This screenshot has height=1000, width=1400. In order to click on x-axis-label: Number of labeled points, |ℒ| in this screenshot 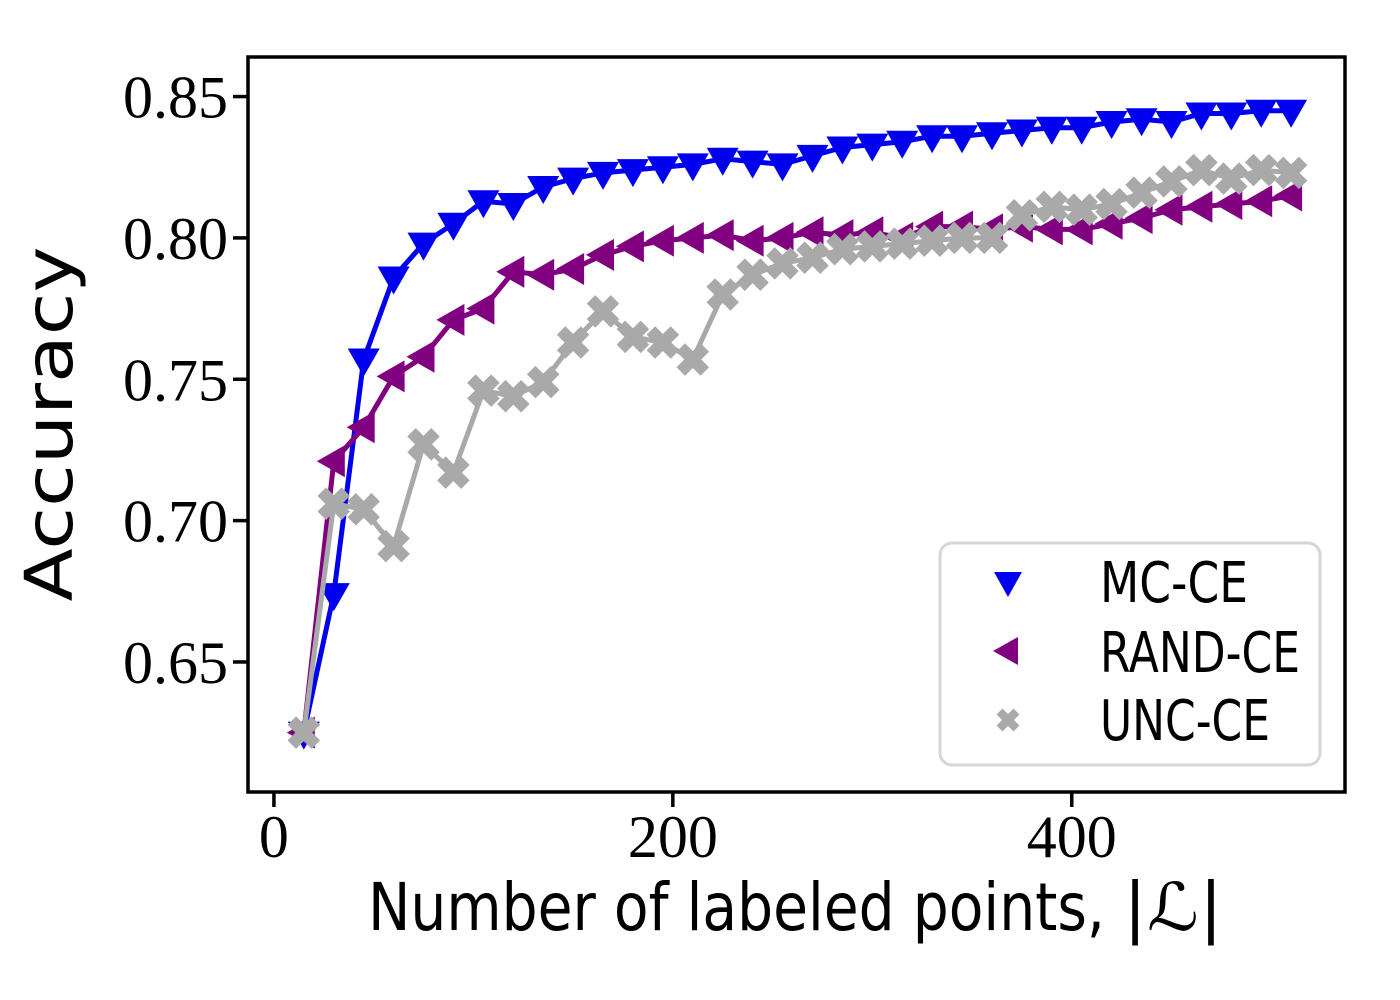, I will do `click(795, 907)`.